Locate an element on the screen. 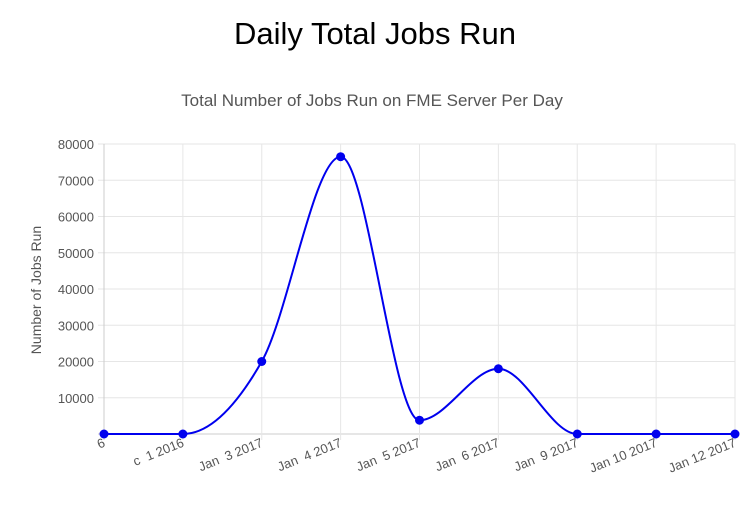 Image resolution: width=750 pixels, height=509 pixels. y-axis: 10000 20000 30000 40000 50000 60000 70000 80000 is located at coordinates (76, 271).